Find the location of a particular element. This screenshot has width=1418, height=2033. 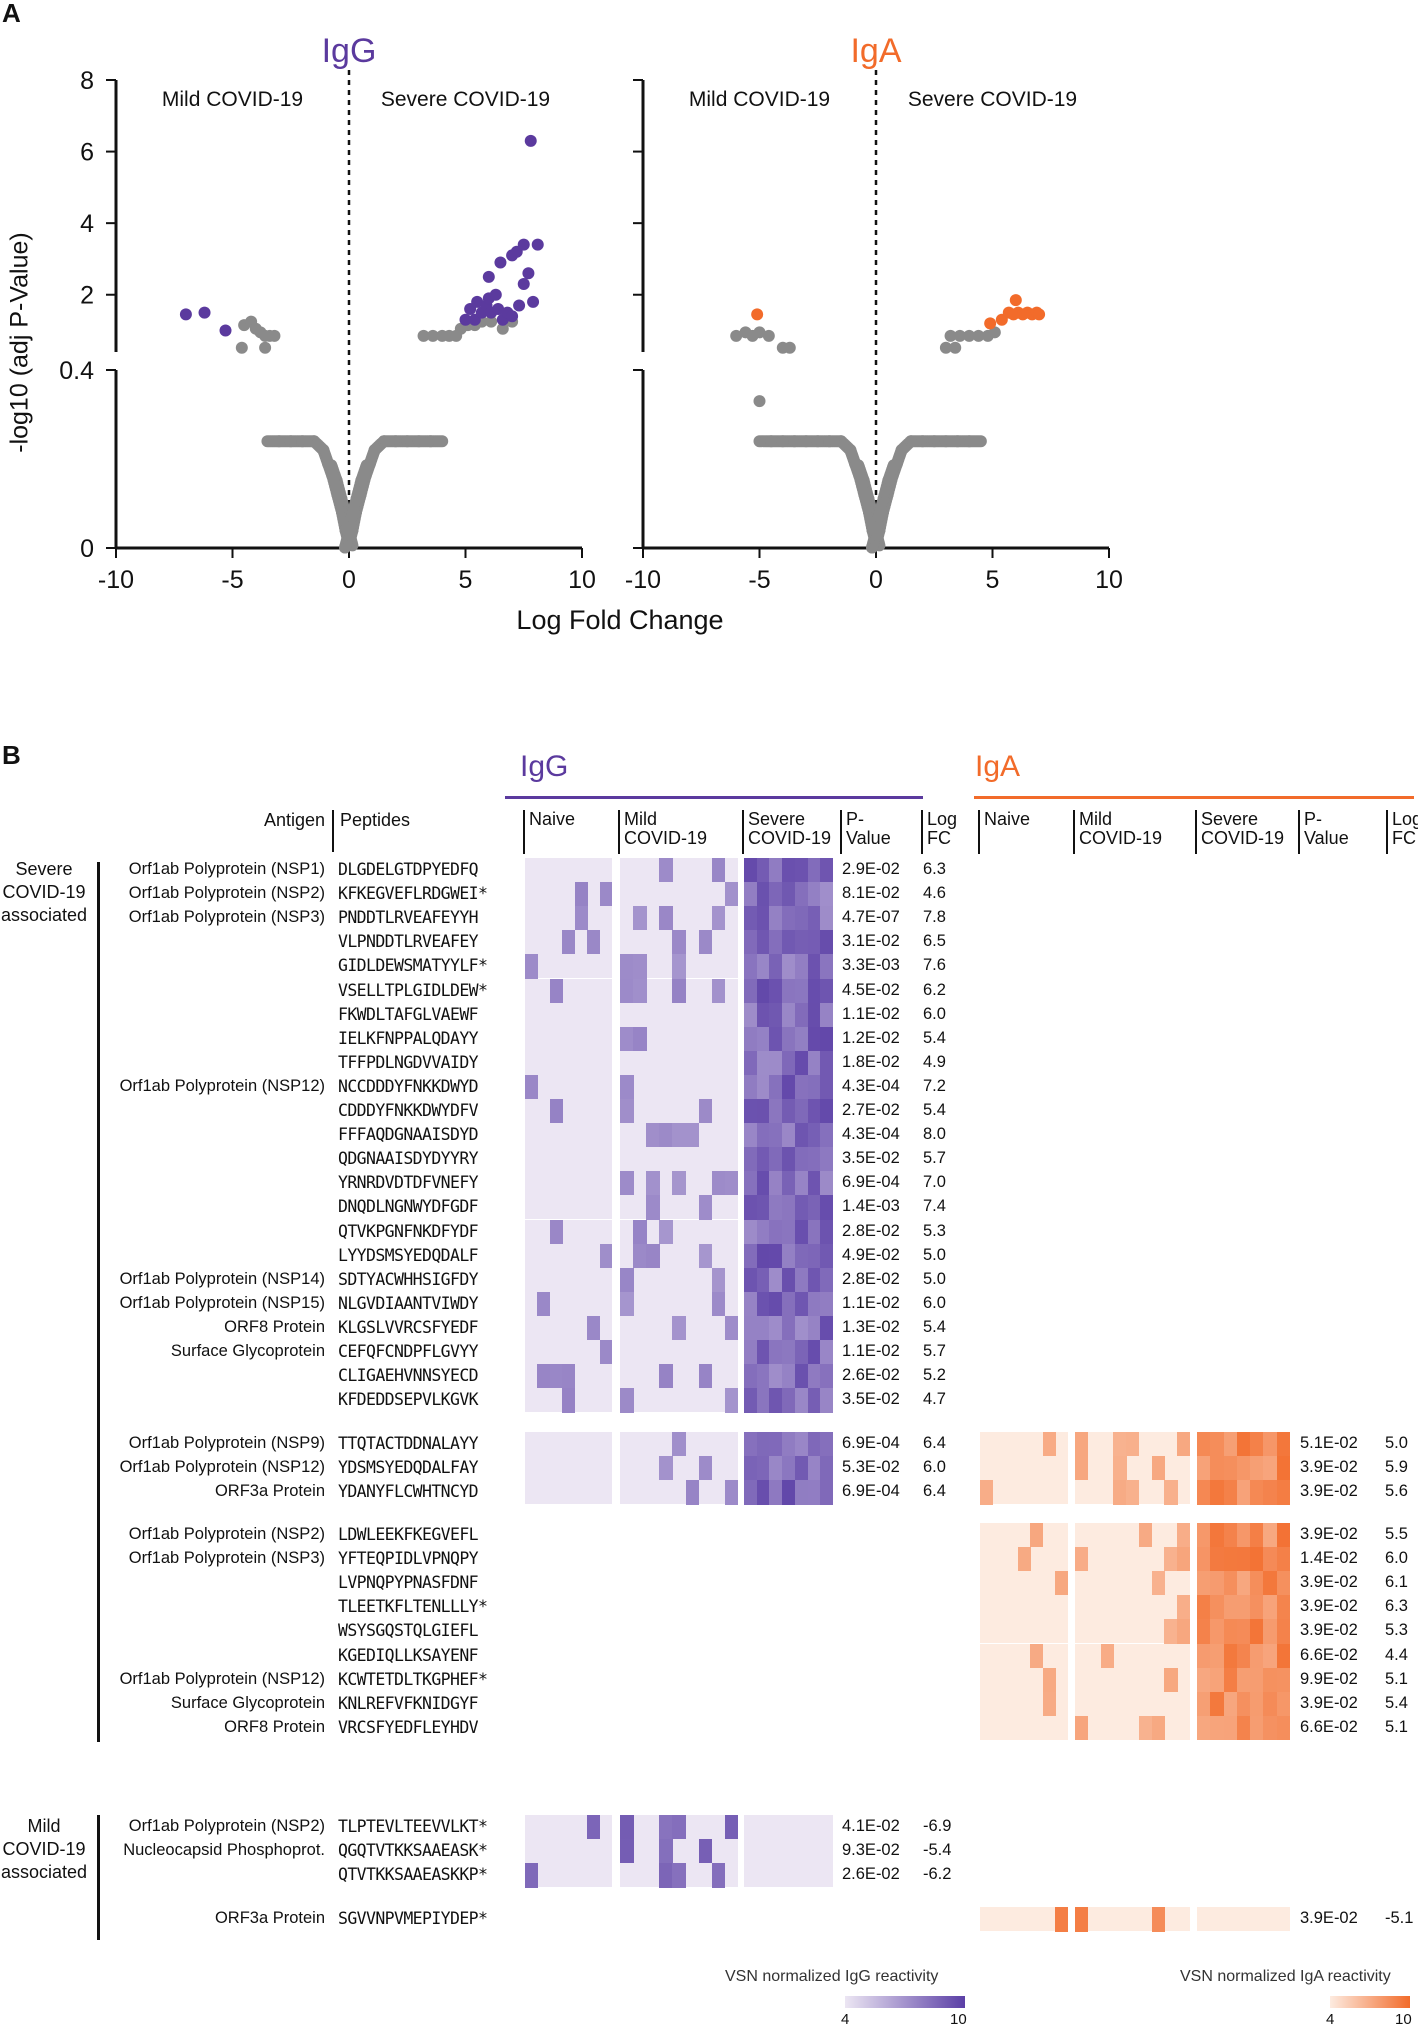

iga-x-tick-label: 10 is located at coordinates (1109, 580).